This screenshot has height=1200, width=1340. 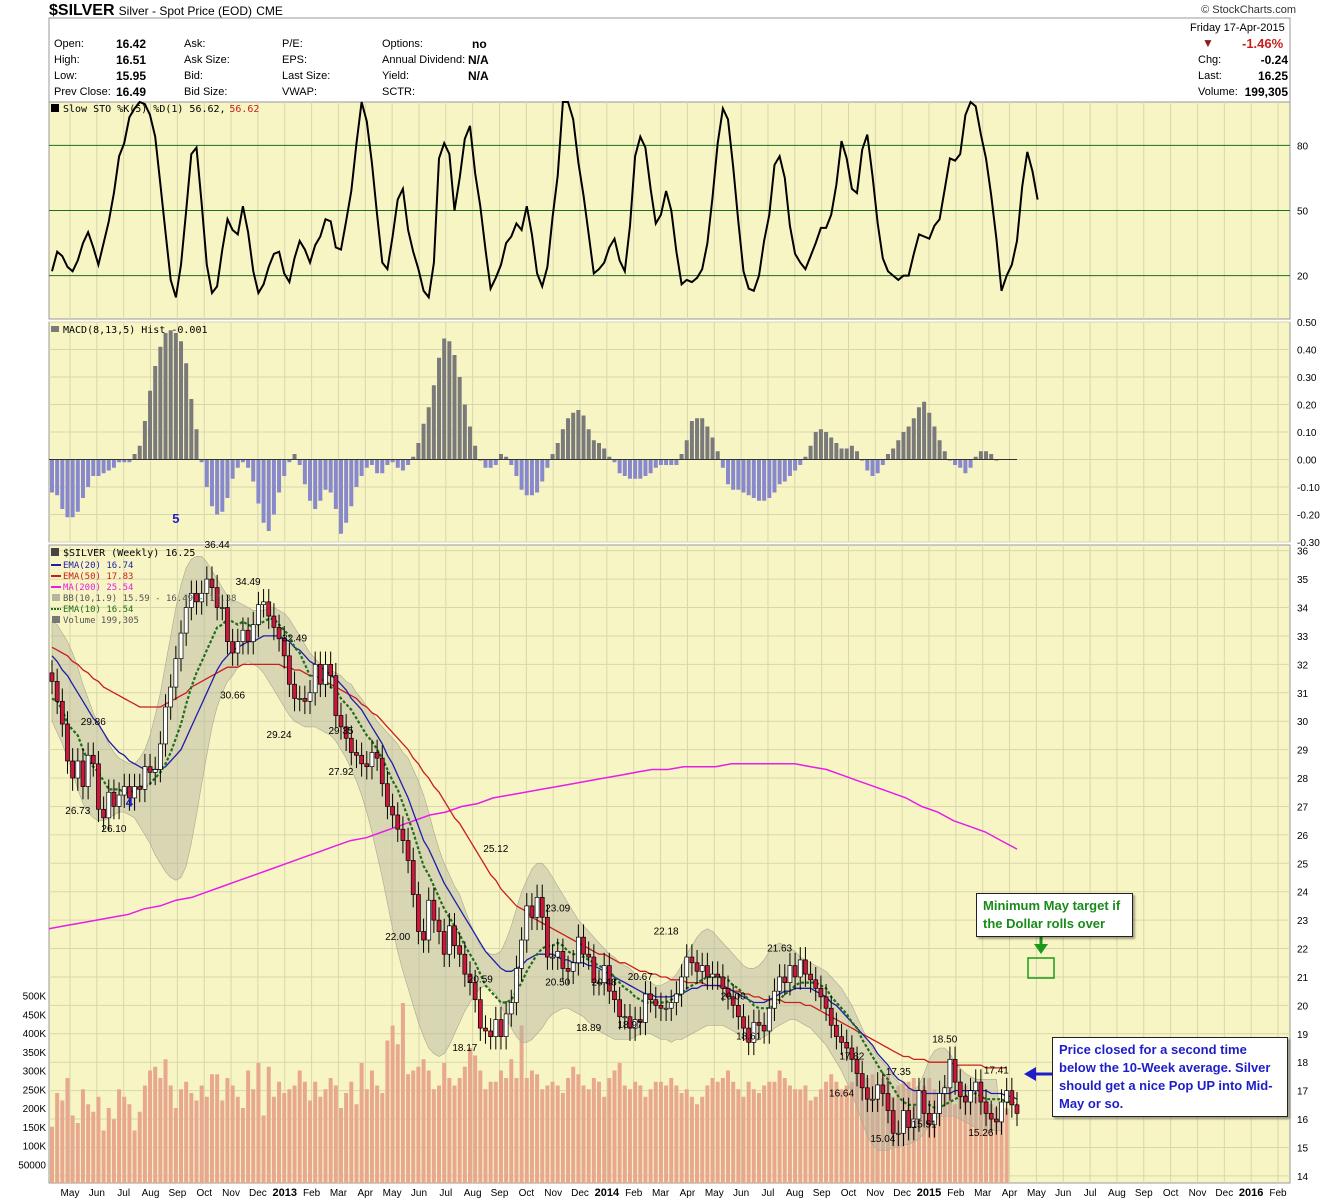 I want to click on sto-line, so click(x=545, y=200).